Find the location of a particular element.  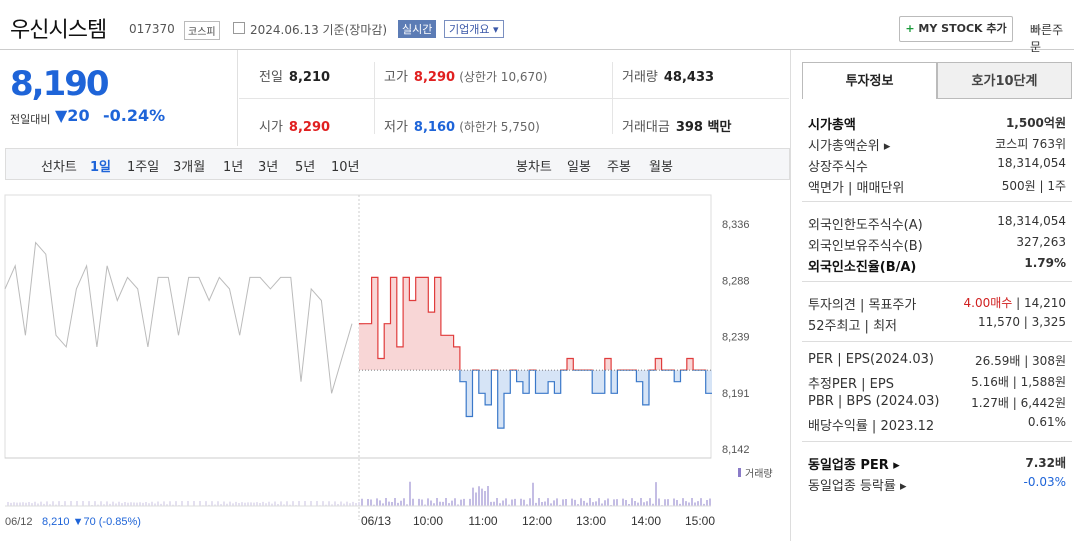

industry-change-row-value: -0.03% is located at coordinates (1044, 482).